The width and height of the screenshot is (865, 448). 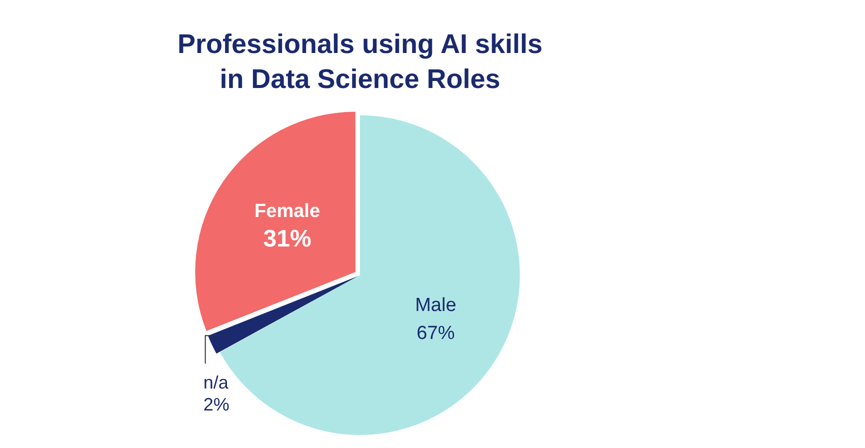 I want to click on data-label: 2%, so click(x=216, y=404).